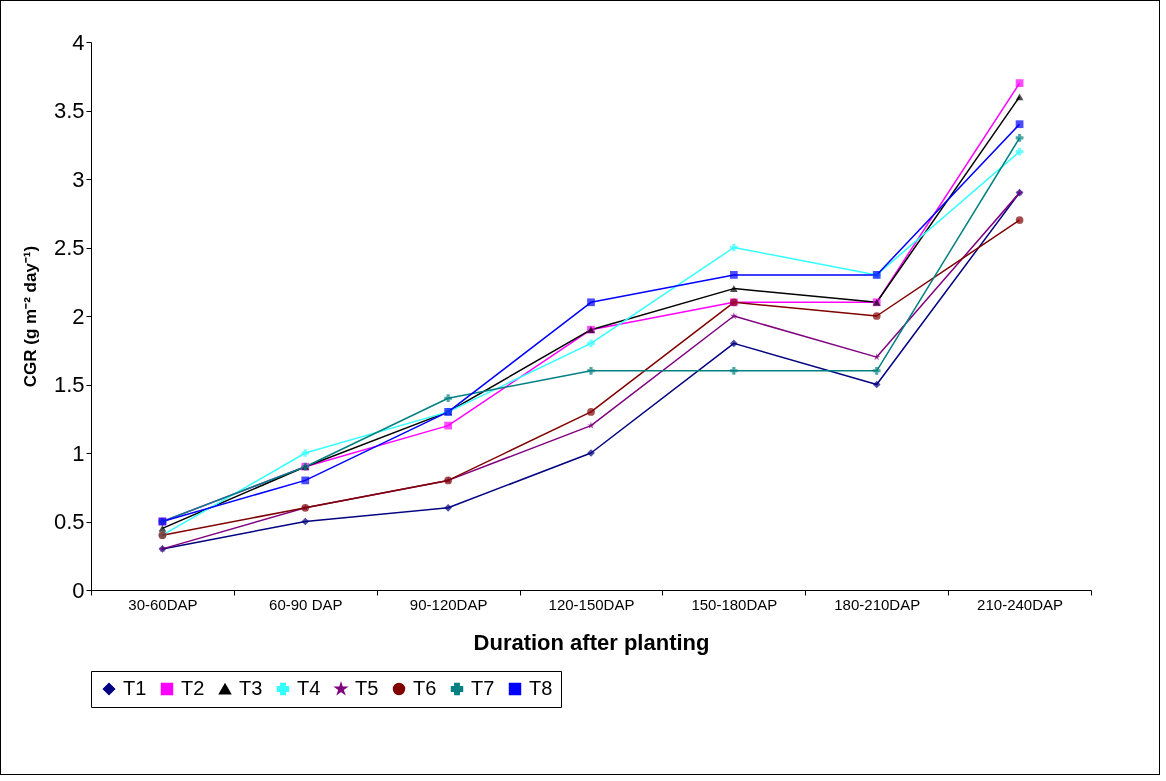 This screenshot has height=781, width=1166. What do you see at coordinates (69, 521) in the screenshot?
I see `y-tick-label: 0.5` at bounding box center [69, 521].